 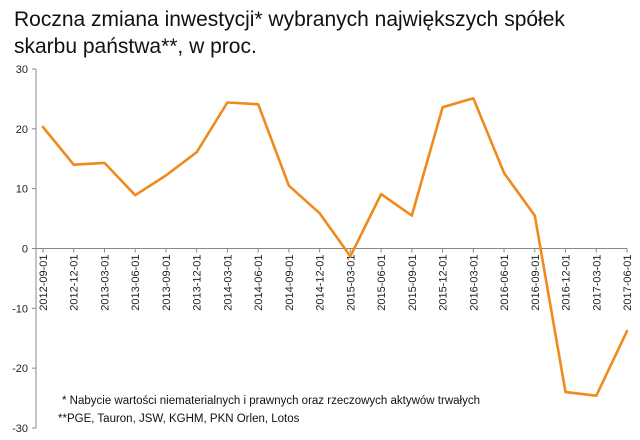 I want to click on x-tick-label: 2015-03-01, so click(x=351, y=283).